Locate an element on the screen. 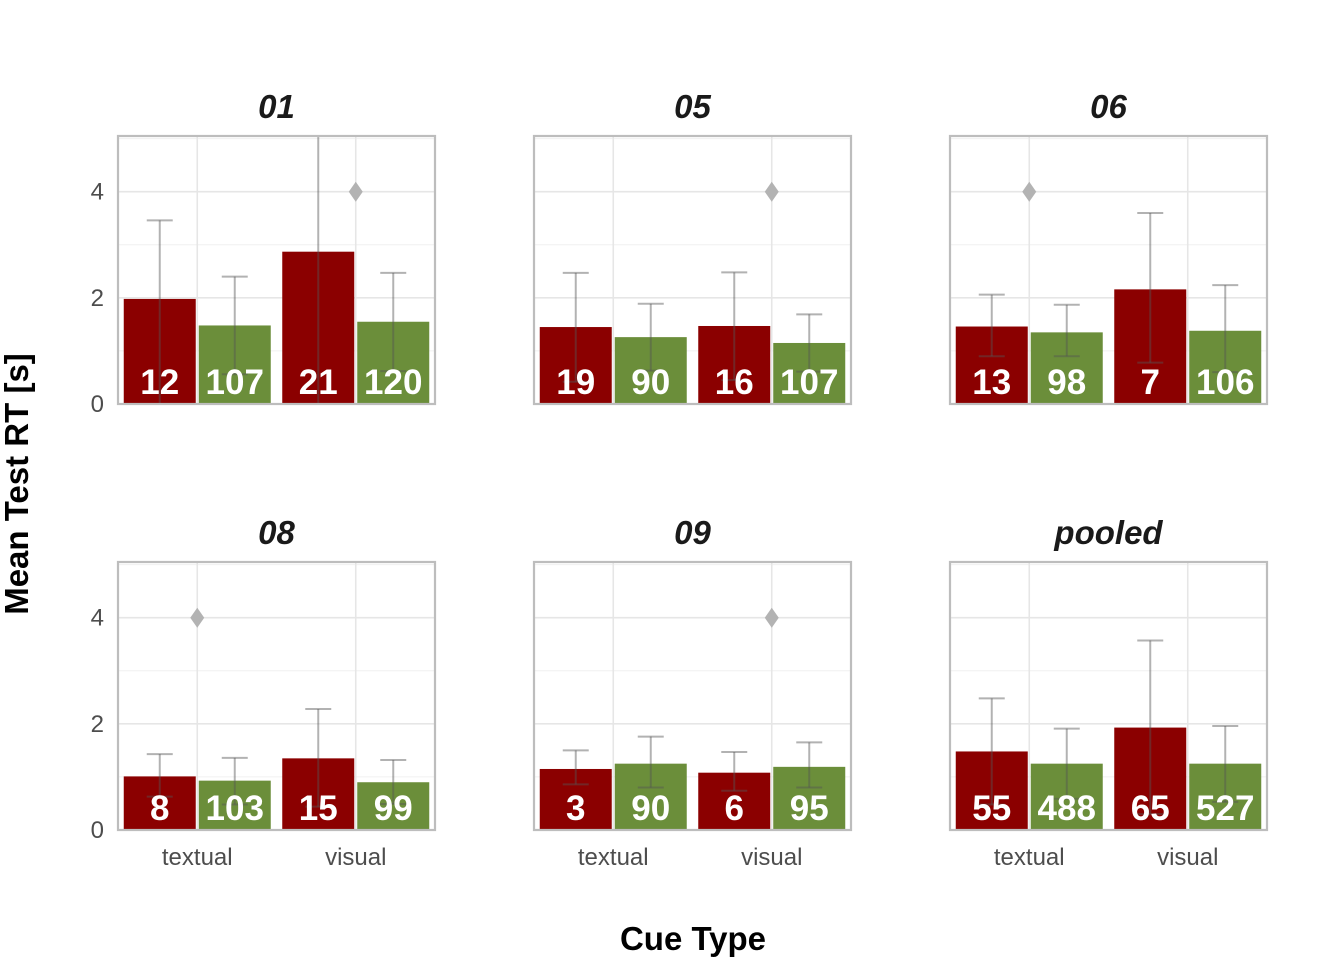 The width and height of the screenshot is (1344, 960). facet-panel-09: 3 90 6 95 09 textual visual is located at coordinates (692, 692).